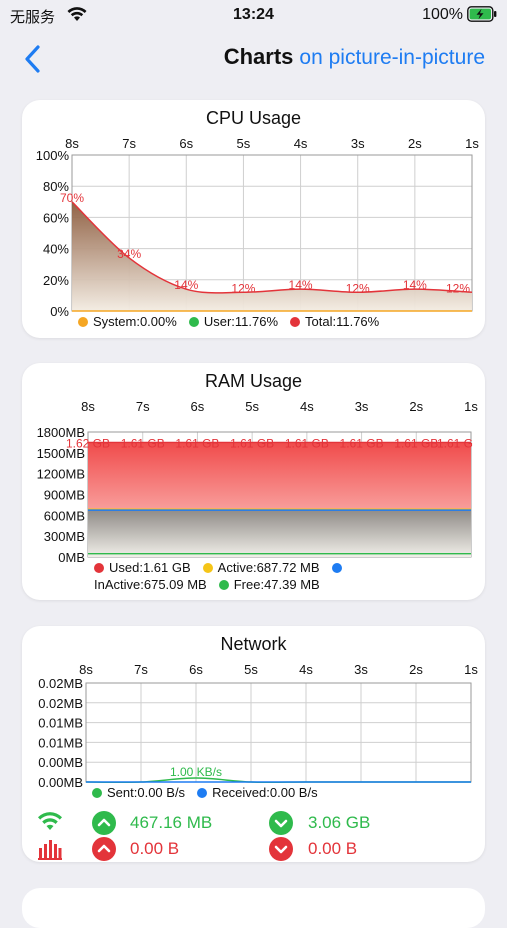  I want to click on ram-data-label: 1.62 GB, so click(88, 443).